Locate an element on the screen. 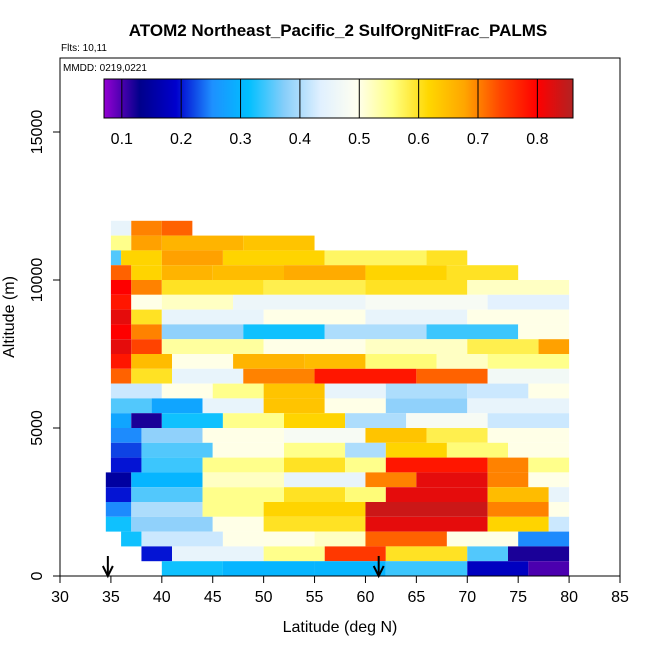  x-tick-label: 50 is located at coordinates (264, 597).